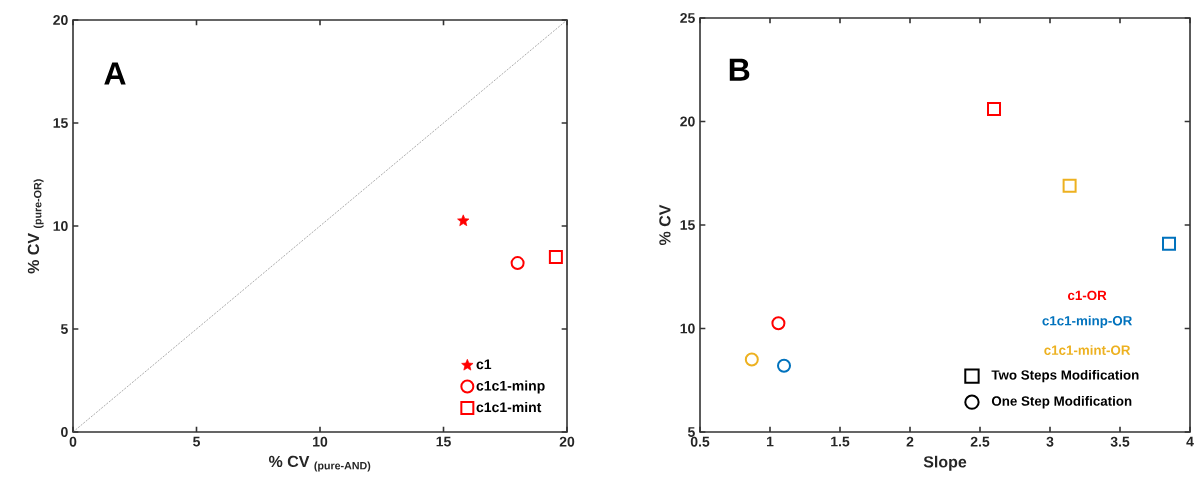 Image resolution: width=1198 pixels, height=496 pixels. What do you see at coordinates (196, 441) in the screenshot?
I see `x-tick-label: 5` at bounding box center [196, 441].